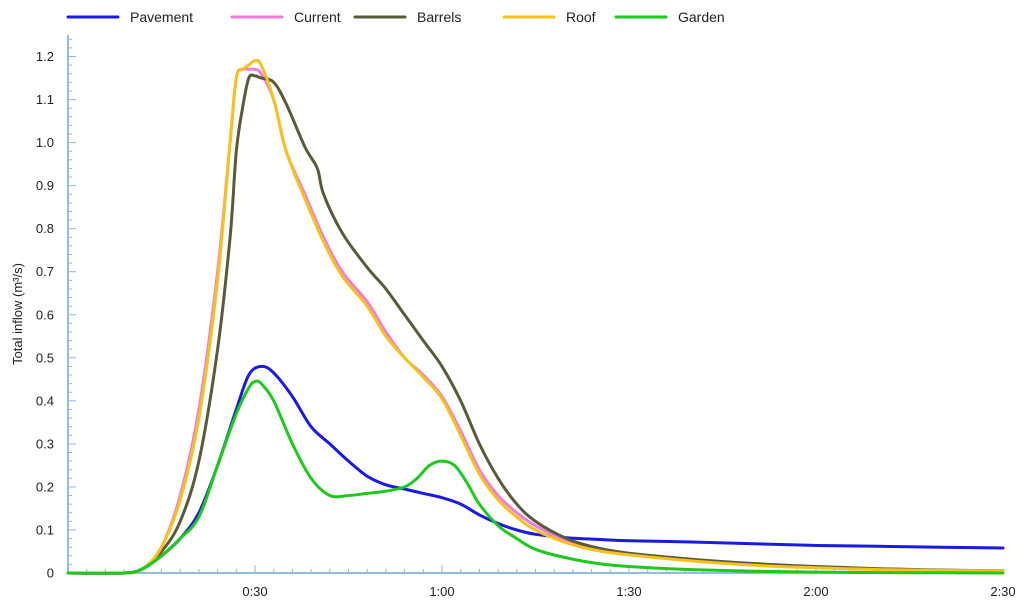 This screenshot has height=613, width=1024. What do you see at coordinates (254, 591) in the screenshot?
I see `x-tick-label: 0:30` at bounding box center [254, 591].